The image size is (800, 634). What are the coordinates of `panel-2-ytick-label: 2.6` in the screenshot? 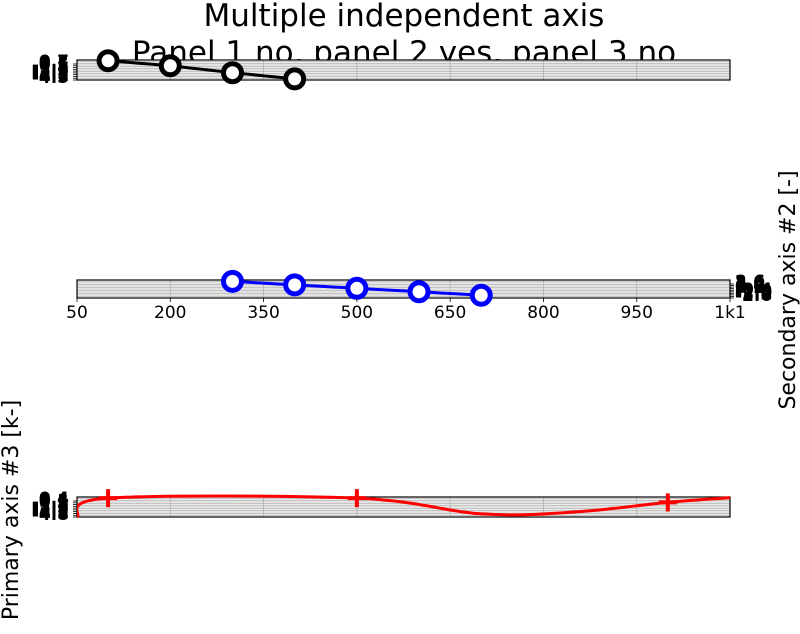 It's located at (750, 282).